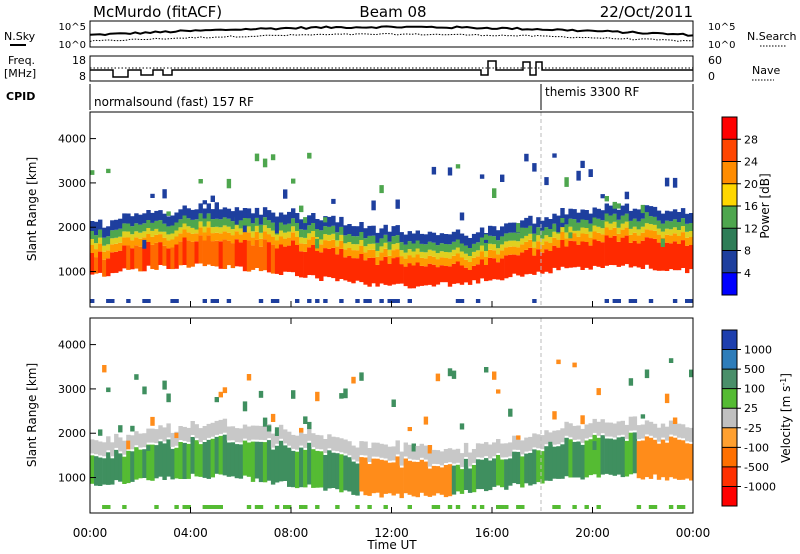  I want to click on x-tick-label: 00:00, so click(693, 533).